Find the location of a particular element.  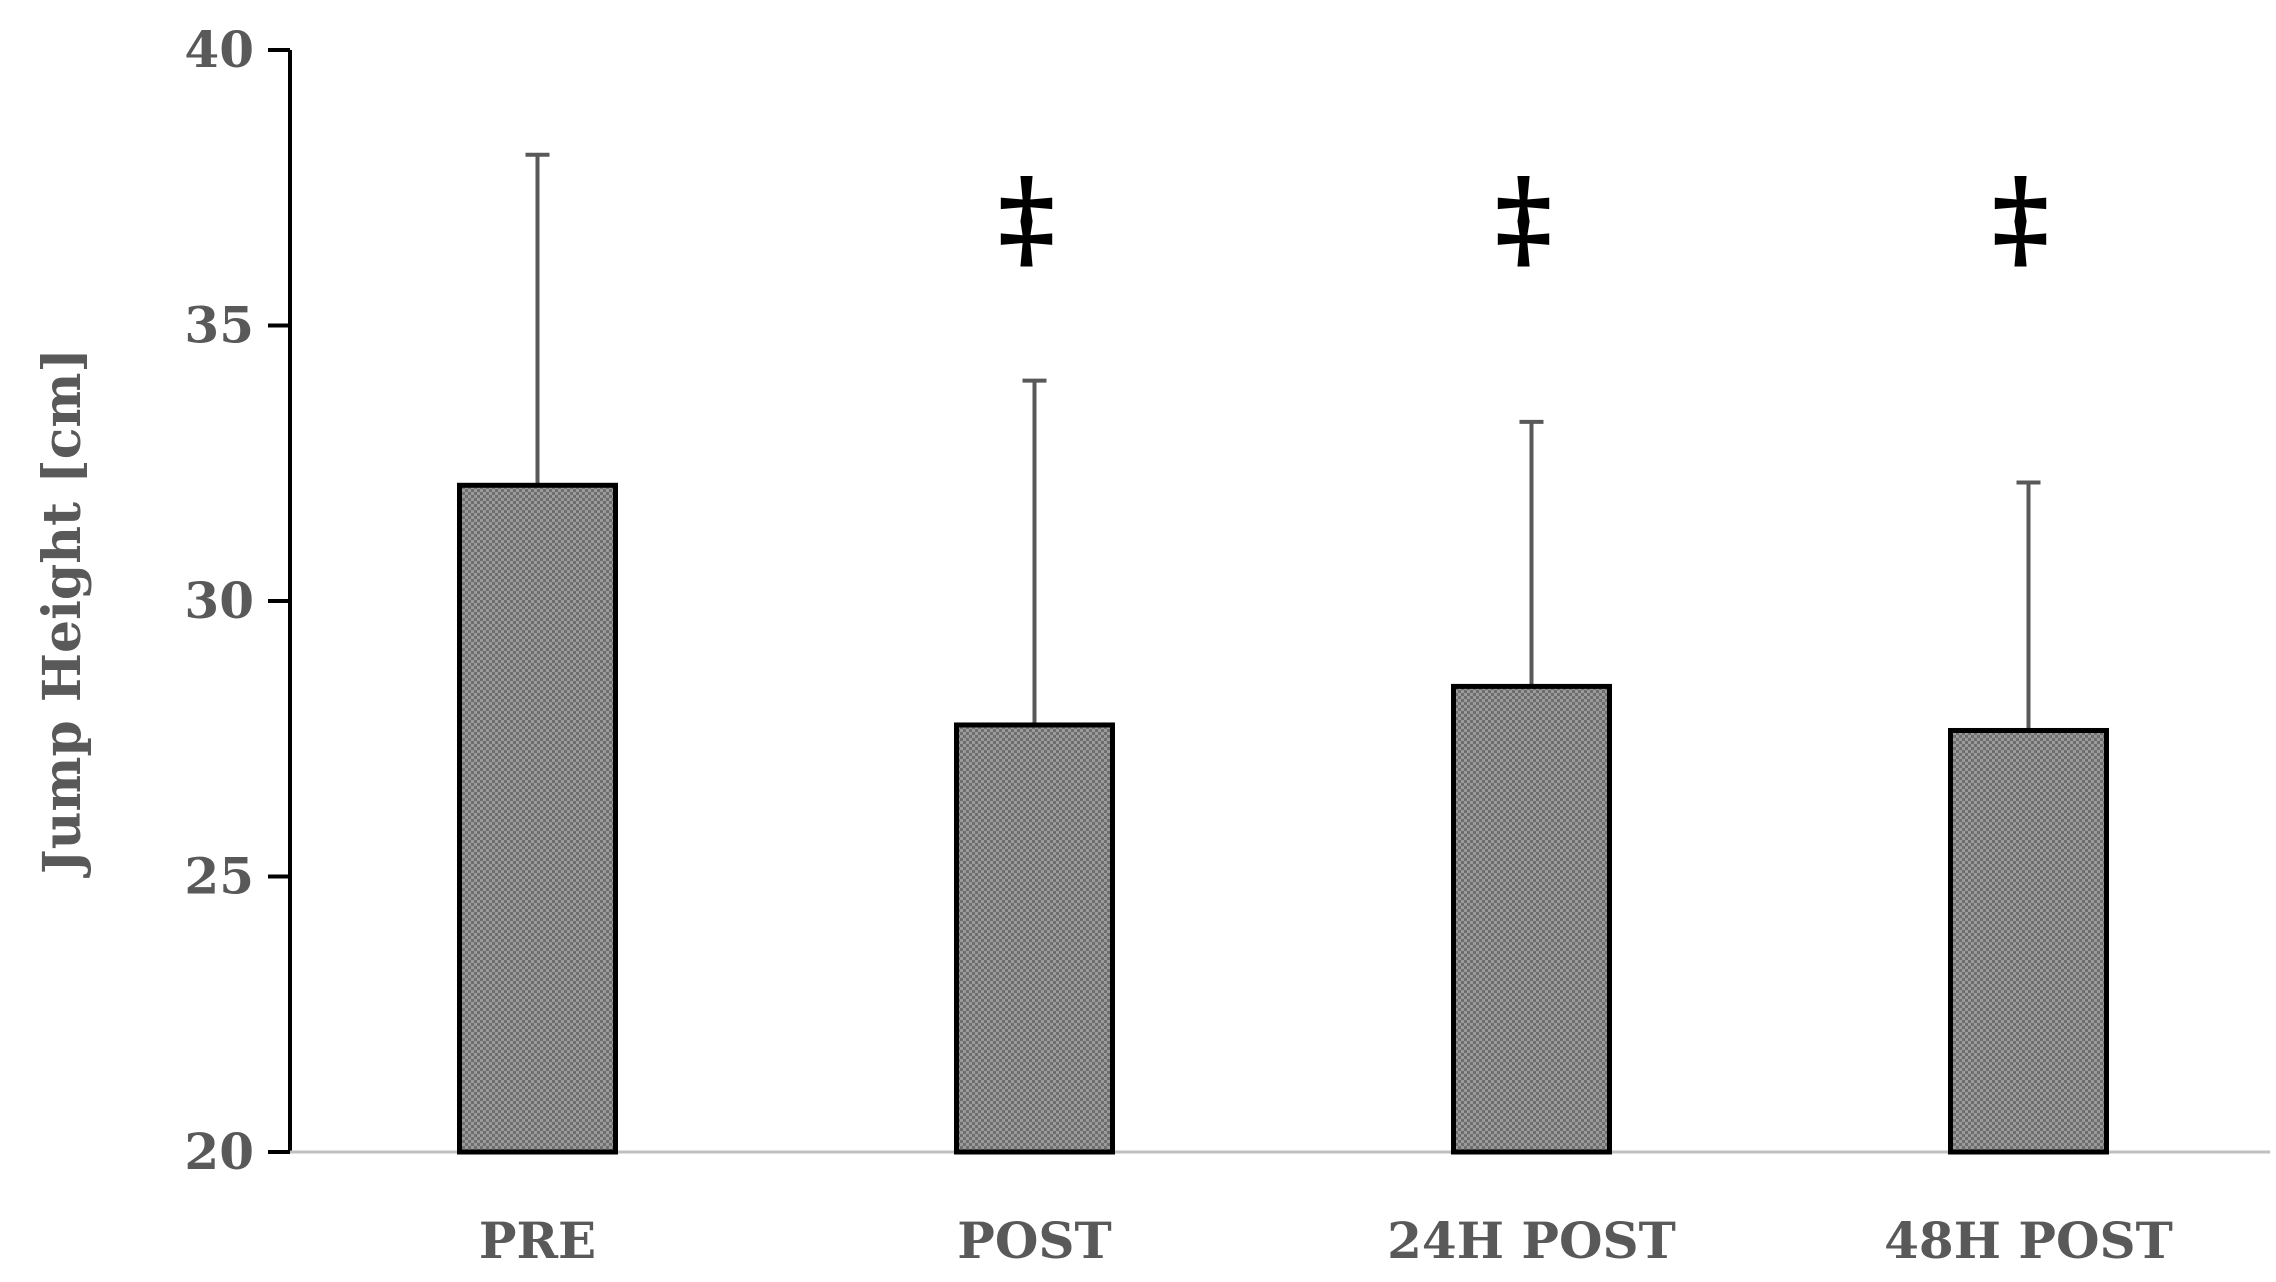

y-tick-label: 20 is located at coordinates (219, 1151).